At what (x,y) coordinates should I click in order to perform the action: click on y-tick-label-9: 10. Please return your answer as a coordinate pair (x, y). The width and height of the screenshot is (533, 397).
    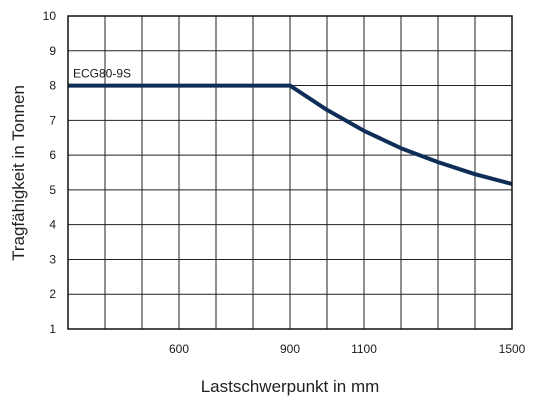
    Looking at the image, I should click on (50, 16).